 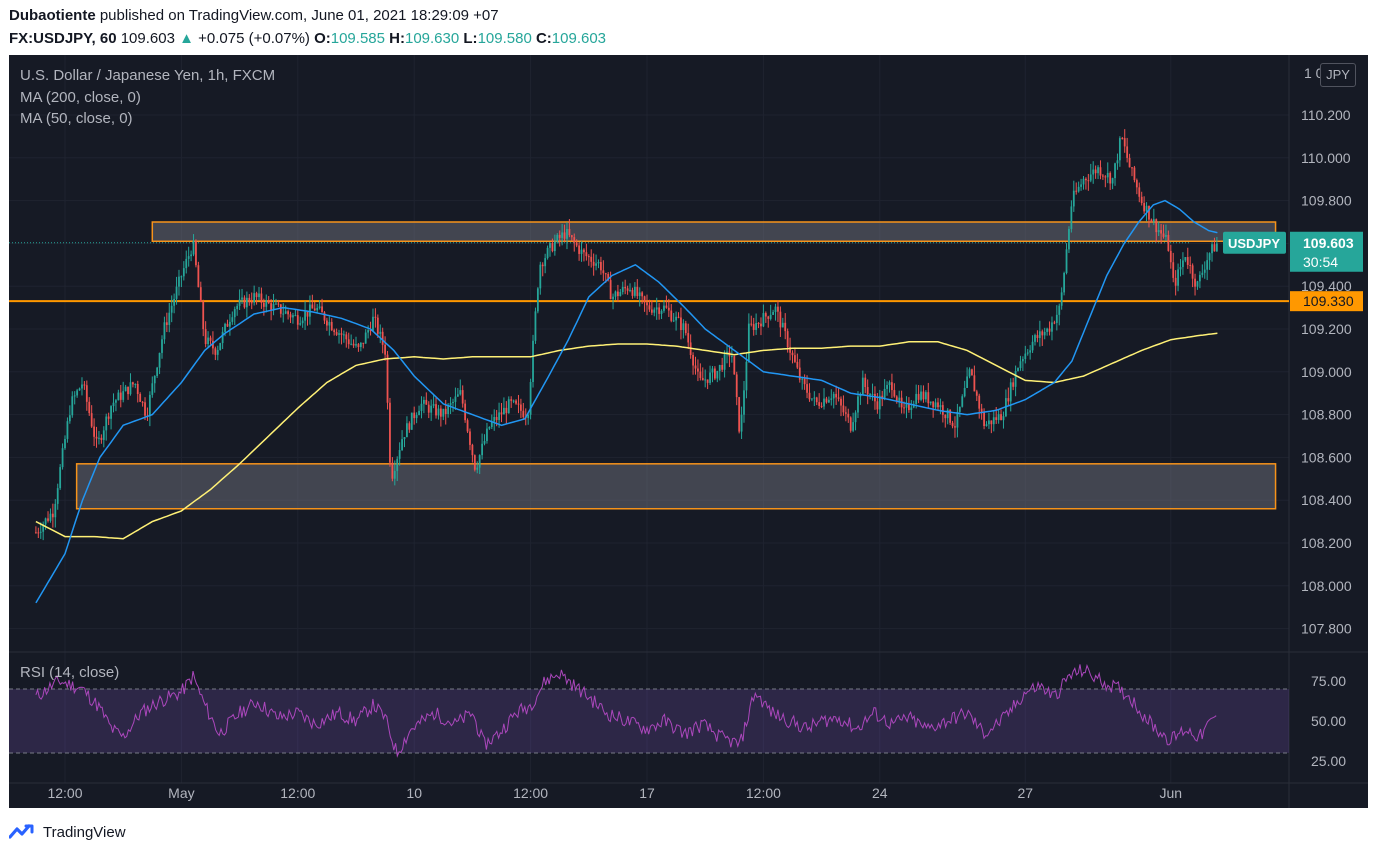 What do you see at coordinates (80, 97) in the screenshot?
I see `legend-ma200: MA (200, close, 0)` at bounding box center [80, 97].